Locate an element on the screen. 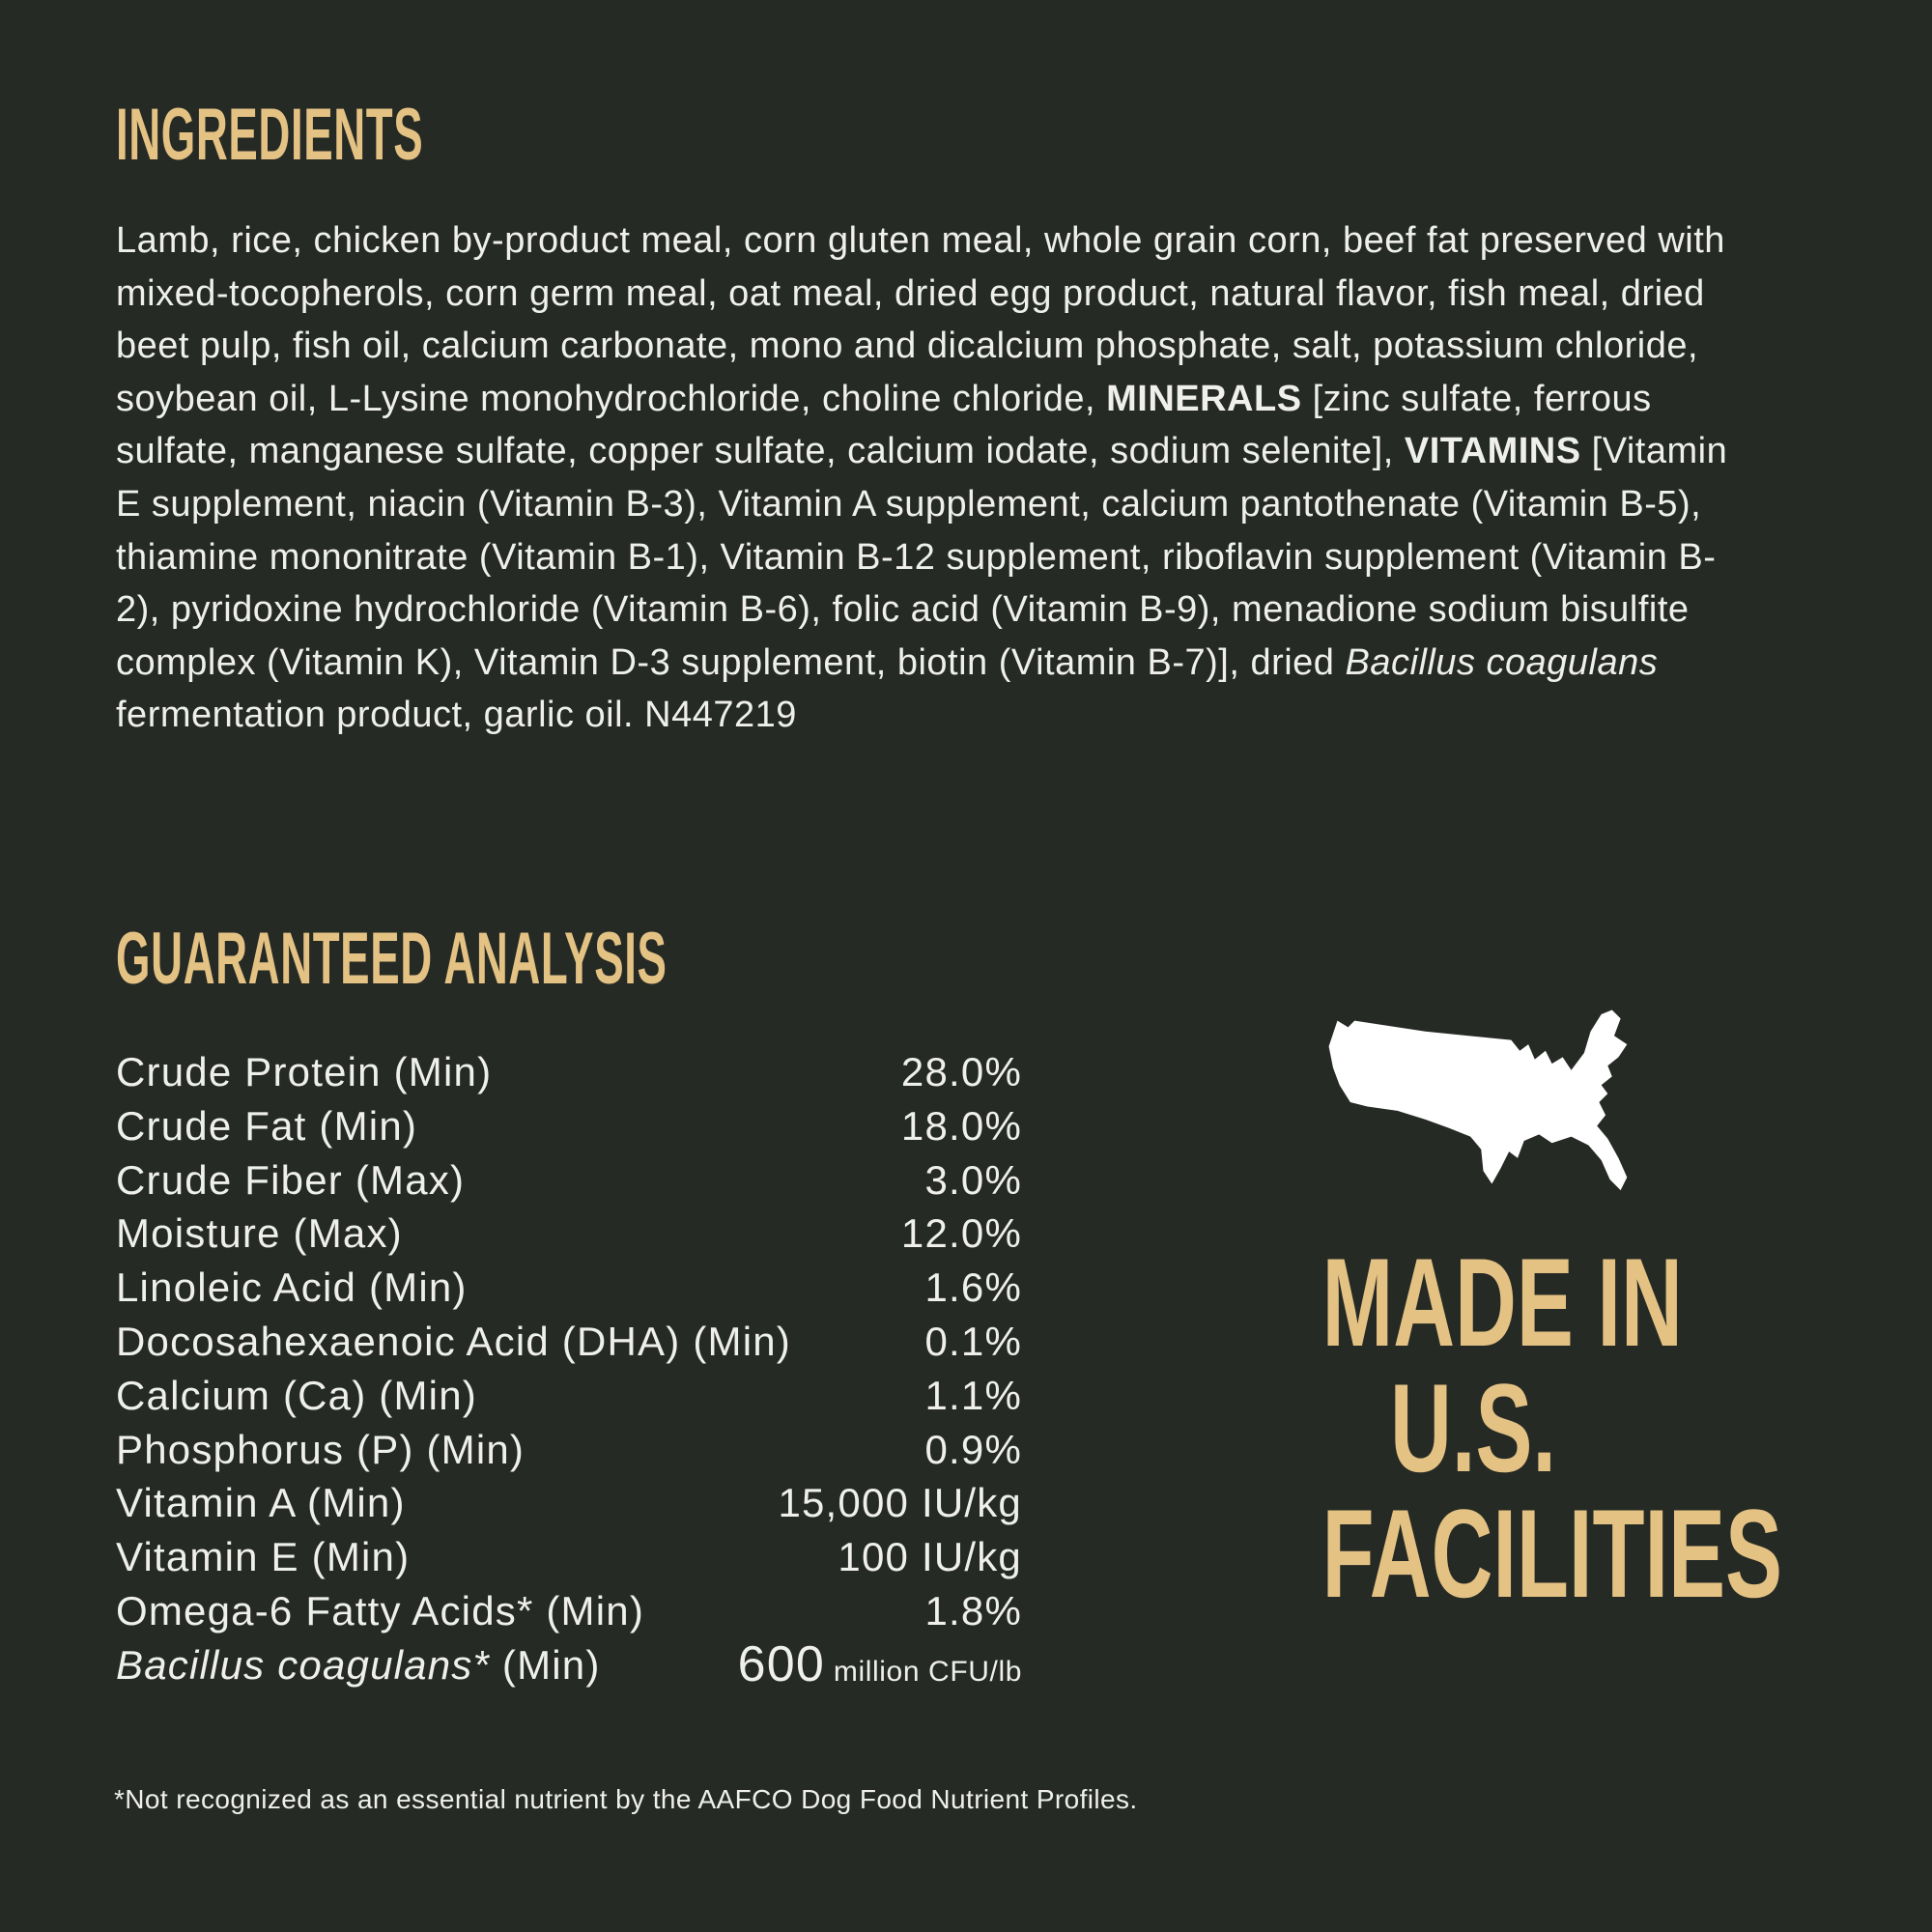 This screenshot has height=1932, width=1932. value-part: 3.0% is located at coordinates (973, 1179).